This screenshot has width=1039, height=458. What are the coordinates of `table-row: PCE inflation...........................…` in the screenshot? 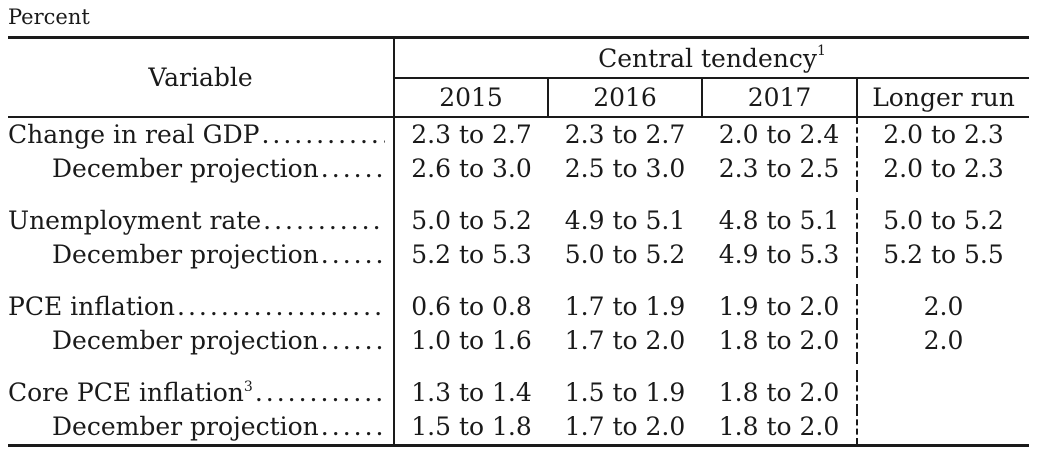 It's located at (518, 307).